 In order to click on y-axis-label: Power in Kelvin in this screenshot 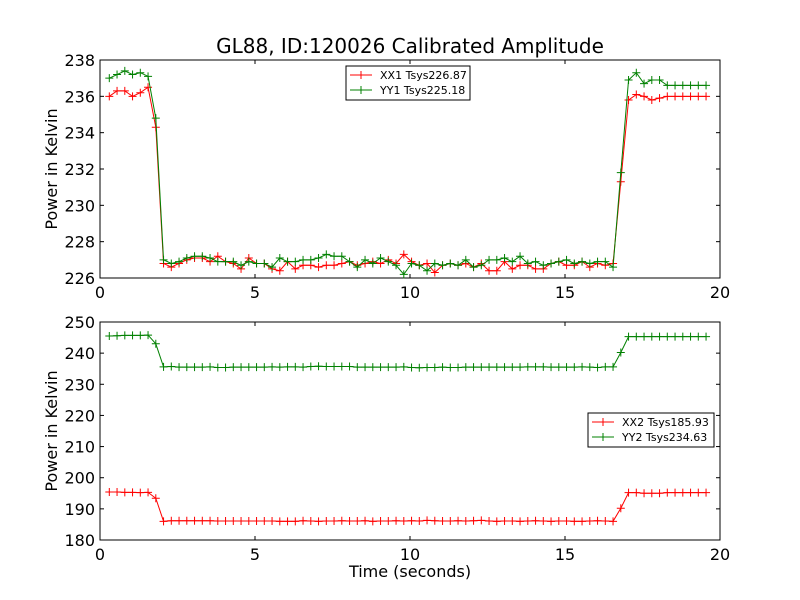, I will do `click(51, 168)`.